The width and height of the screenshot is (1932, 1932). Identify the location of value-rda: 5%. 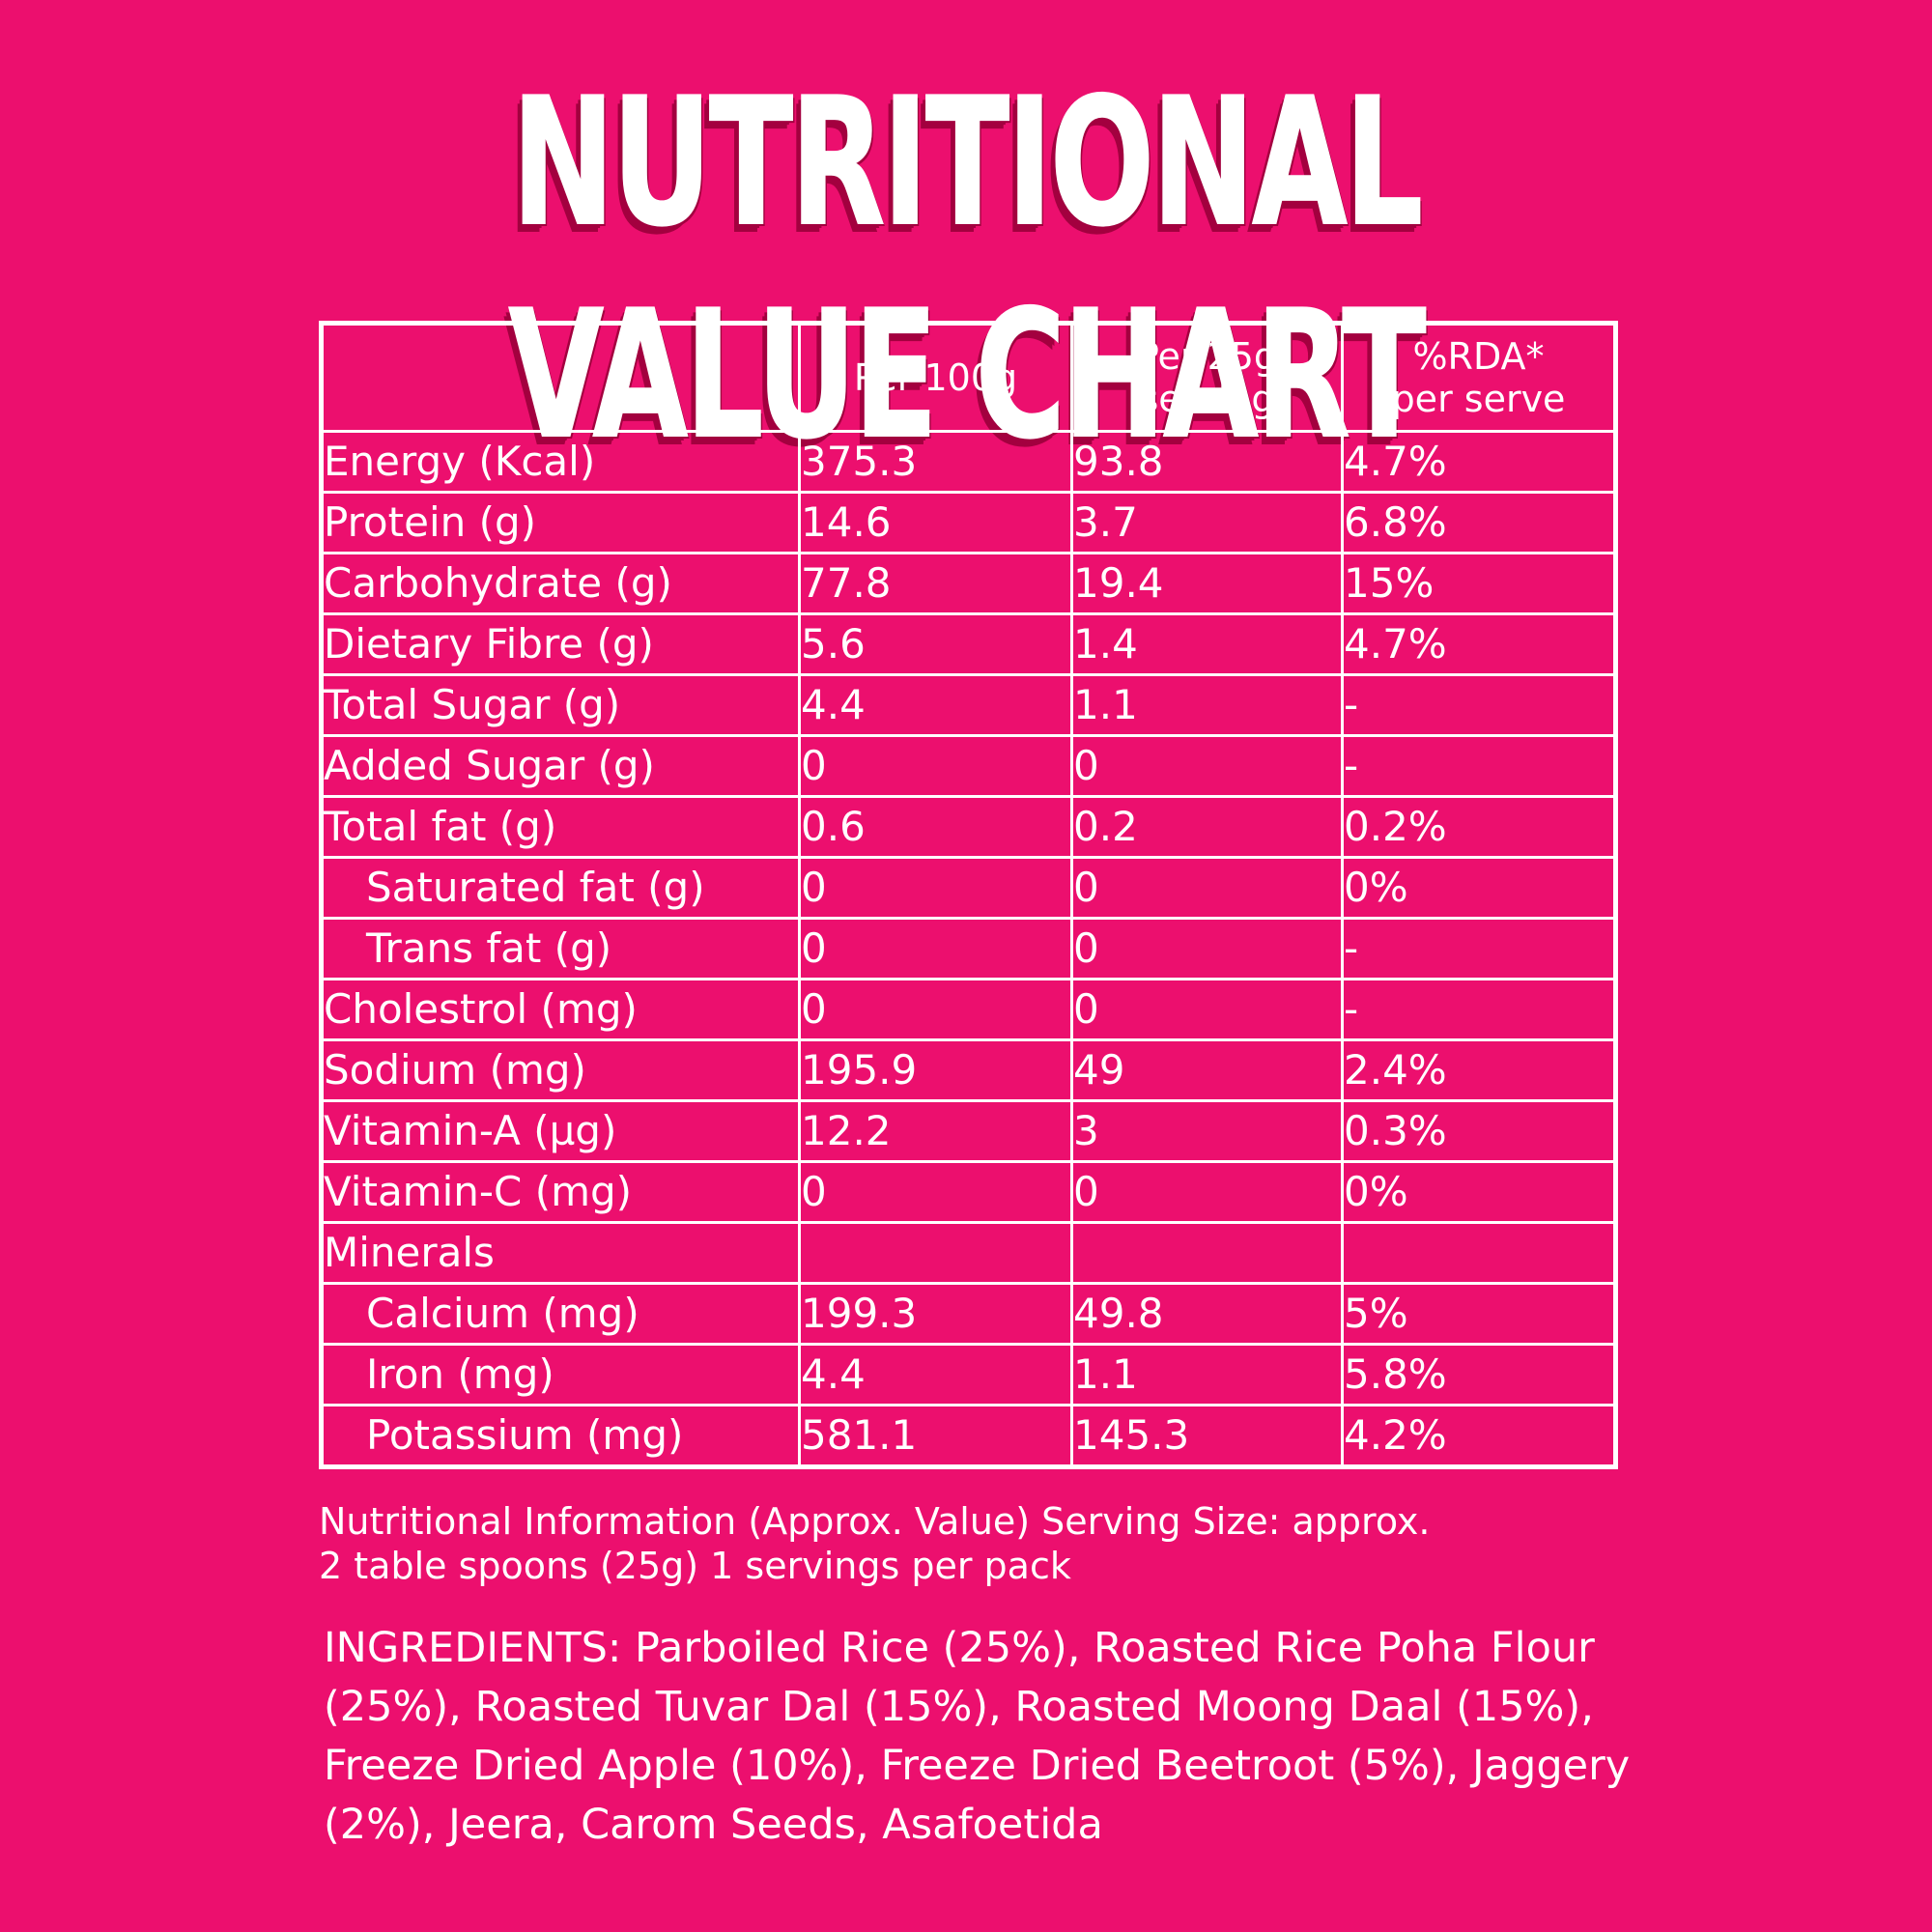
(1479, 1314).